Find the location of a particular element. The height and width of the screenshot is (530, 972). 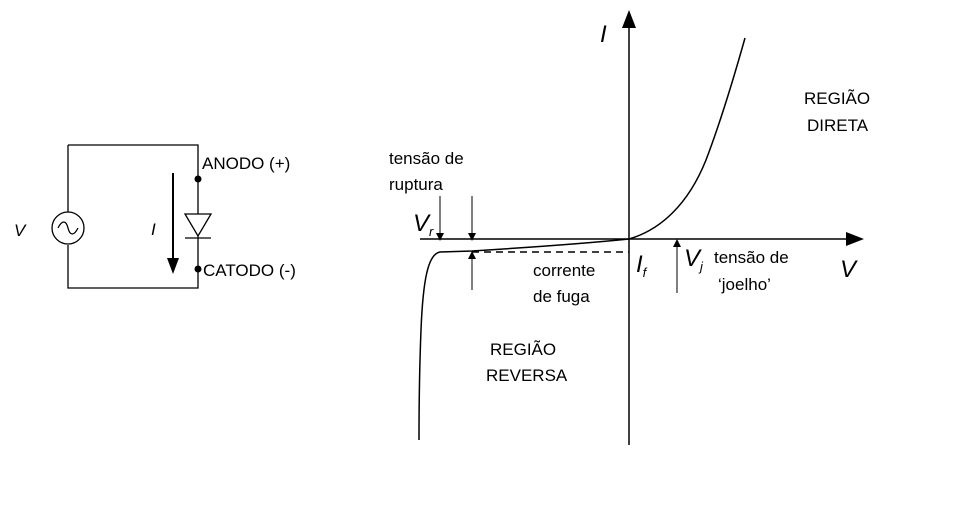

forward-region-label-1: REGIÃO is located at coordinates (837, 98).